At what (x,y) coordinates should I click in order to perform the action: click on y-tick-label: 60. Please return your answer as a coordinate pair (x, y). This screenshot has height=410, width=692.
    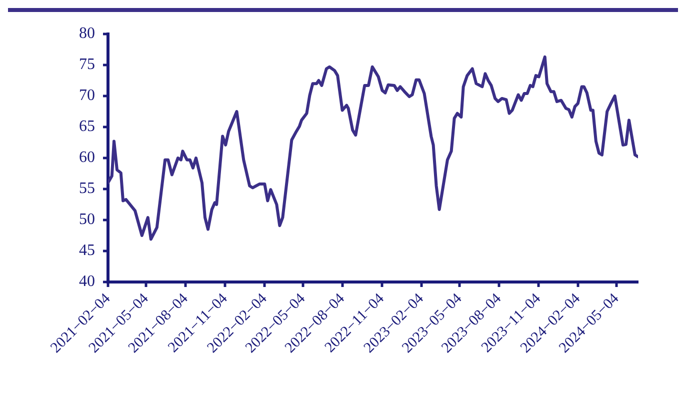
    Looking at the image, I should click on (87, 157).